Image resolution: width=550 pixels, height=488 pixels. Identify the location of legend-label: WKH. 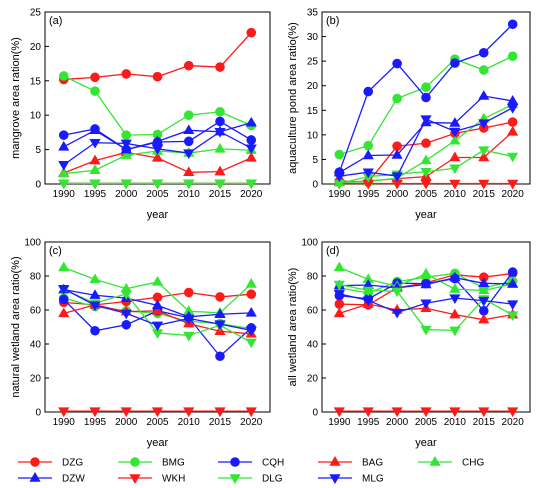
(173, 479).